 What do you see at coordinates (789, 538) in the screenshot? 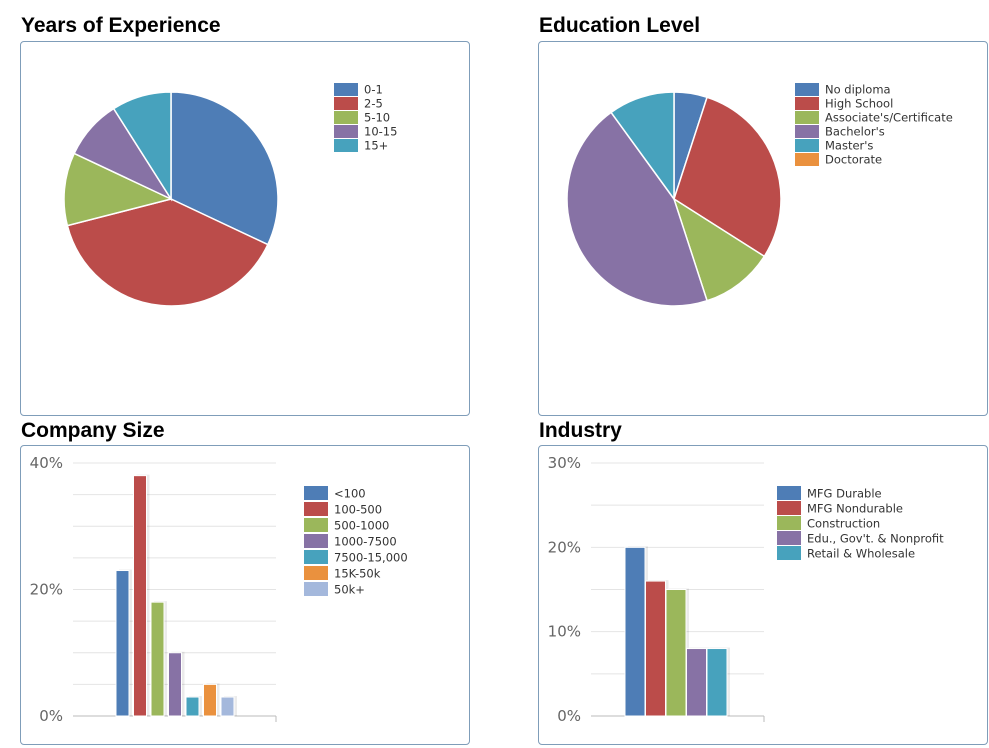
I see `legend-swatch-edu-gov-t-nonprofit` at bounding box center [789, 538].